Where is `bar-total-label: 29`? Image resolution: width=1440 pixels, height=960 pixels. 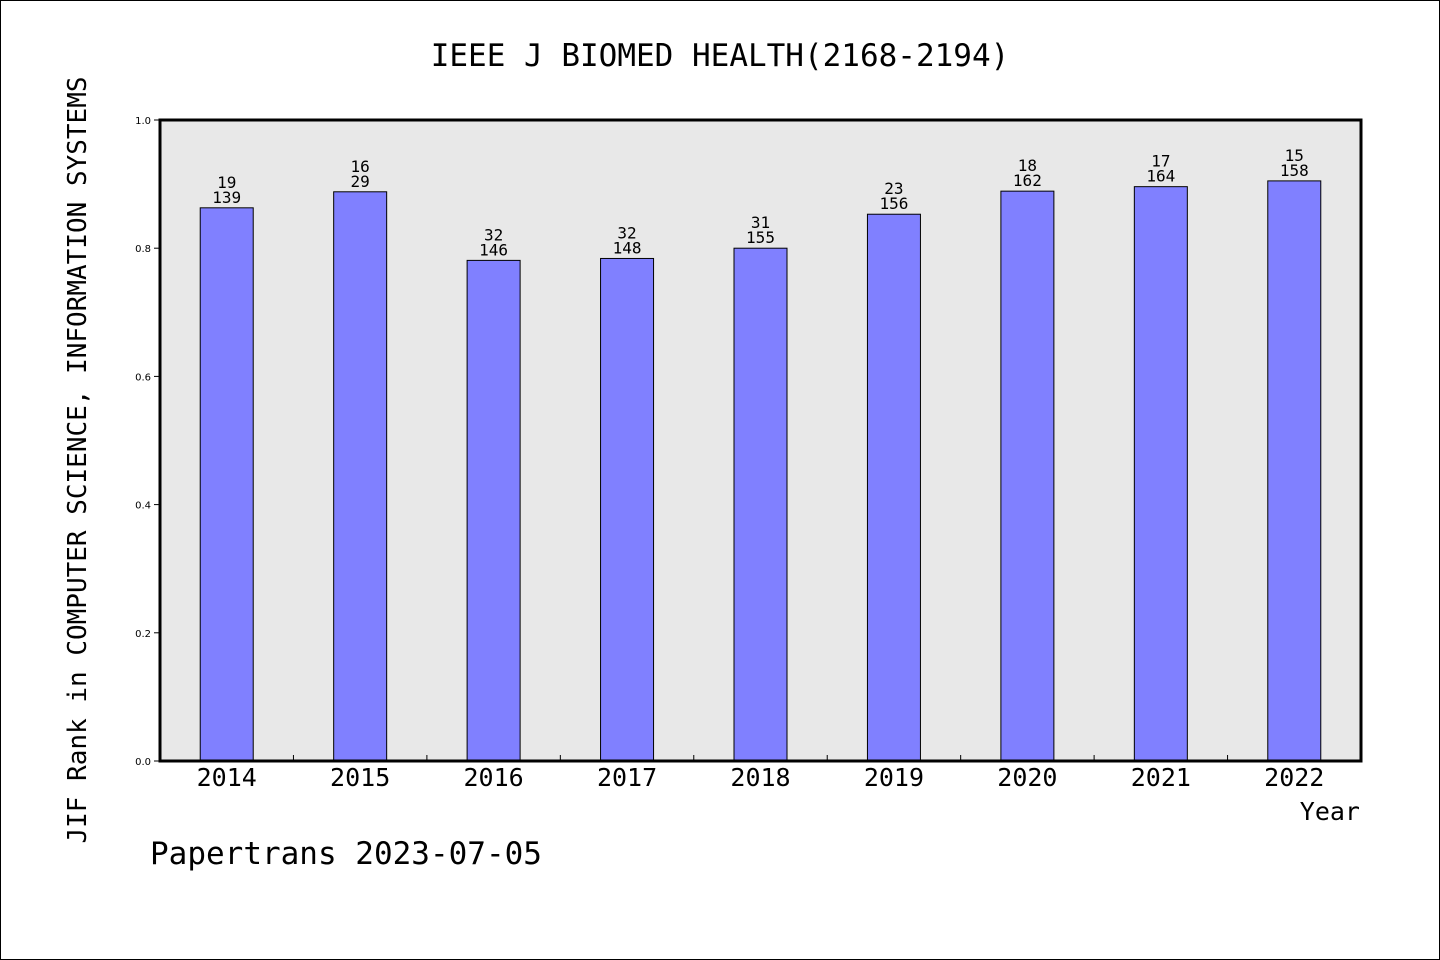 bar-total-label: 29 is located at coordinates (360, 181).